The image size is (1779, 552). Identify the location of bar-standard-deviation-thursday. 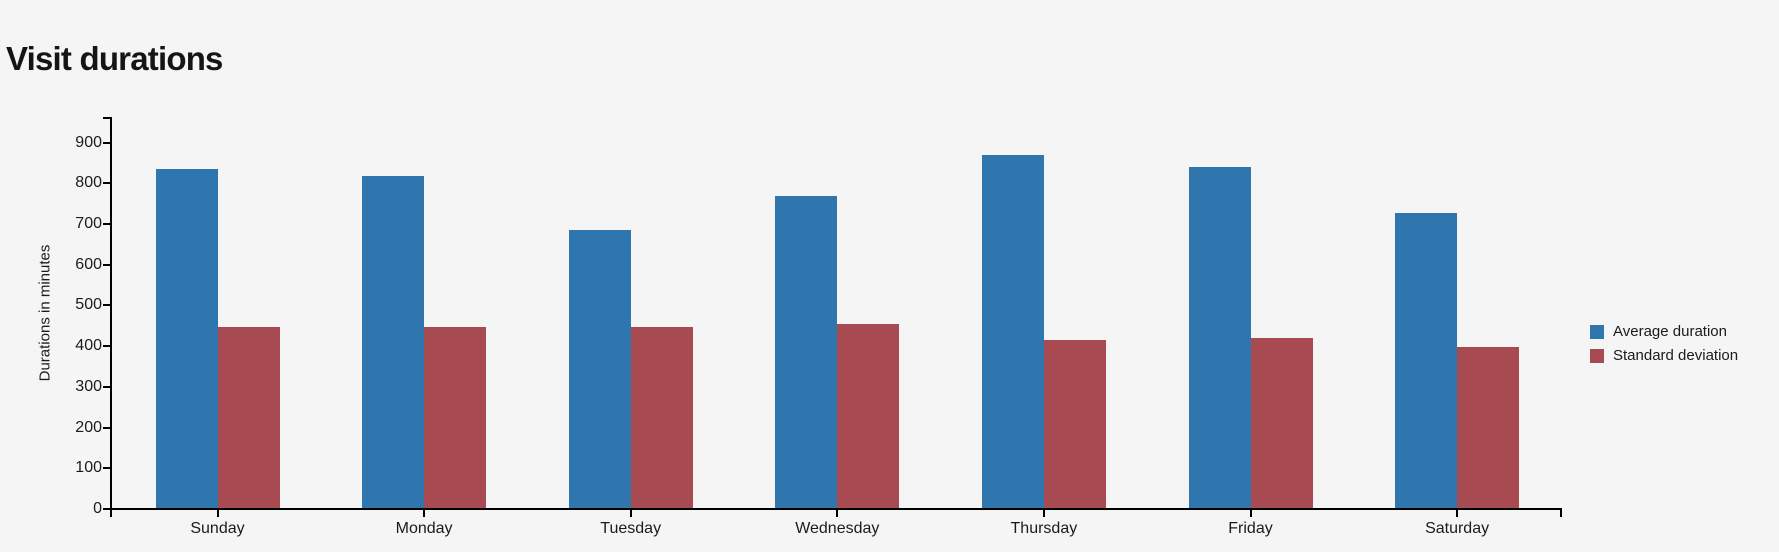
(1074, 424).